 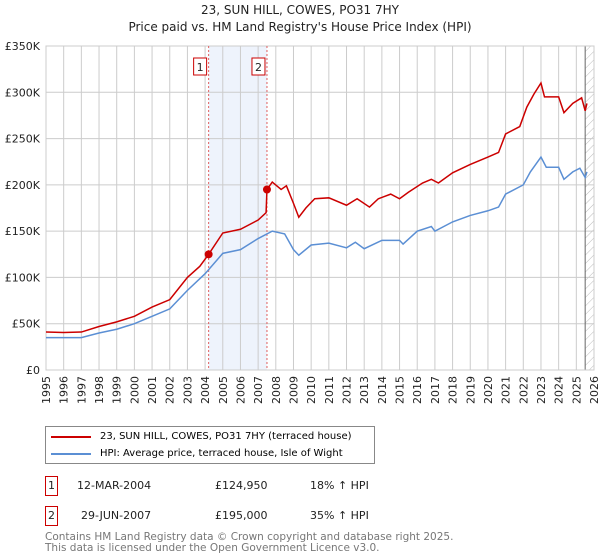 I want to click on x-tick-label: 2010, so click(x=311, y=390).